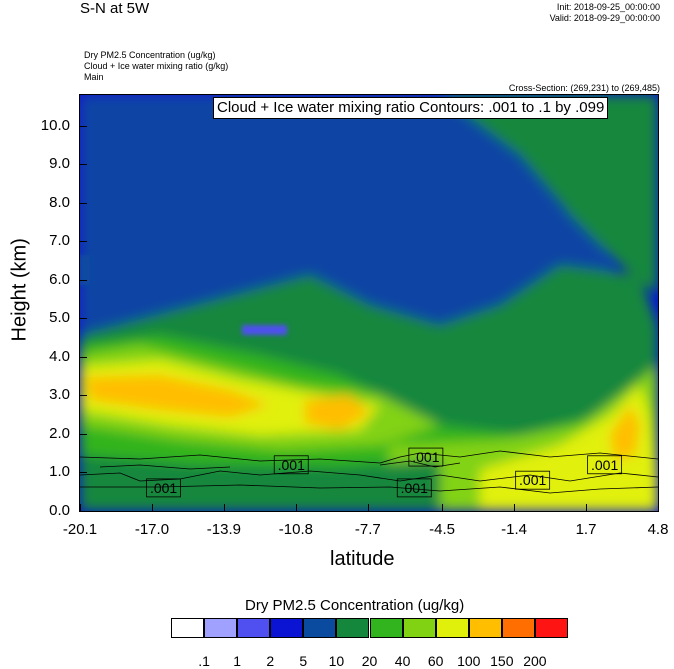  What do you see at coordinates (369, 661) in the screenshot?
I see `colorbar-label: 20` at bounding box center [369, 661].